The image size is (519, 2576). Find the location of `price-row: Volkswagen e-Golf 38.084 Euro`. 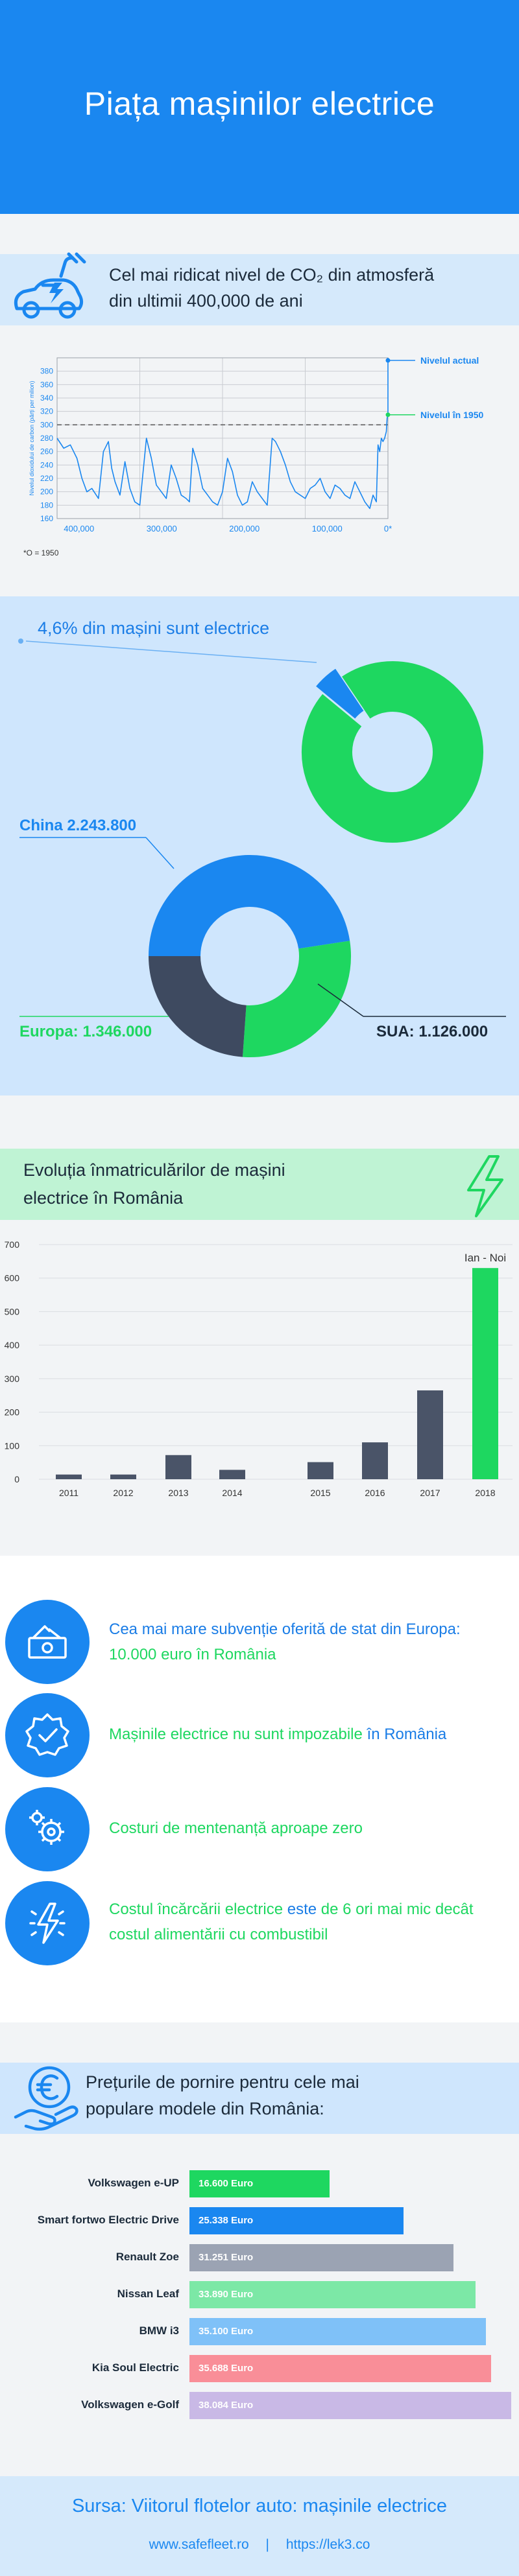

price-row: Volkswagen e-Golf 38.084 Euro is located at coordinates (259, 2405).